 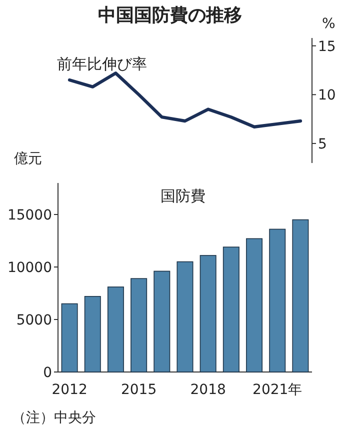 What do you see at coordinates (54, 418) in the screenshot?
I see `text: （注）中央分` at bounding box center [54, 418].